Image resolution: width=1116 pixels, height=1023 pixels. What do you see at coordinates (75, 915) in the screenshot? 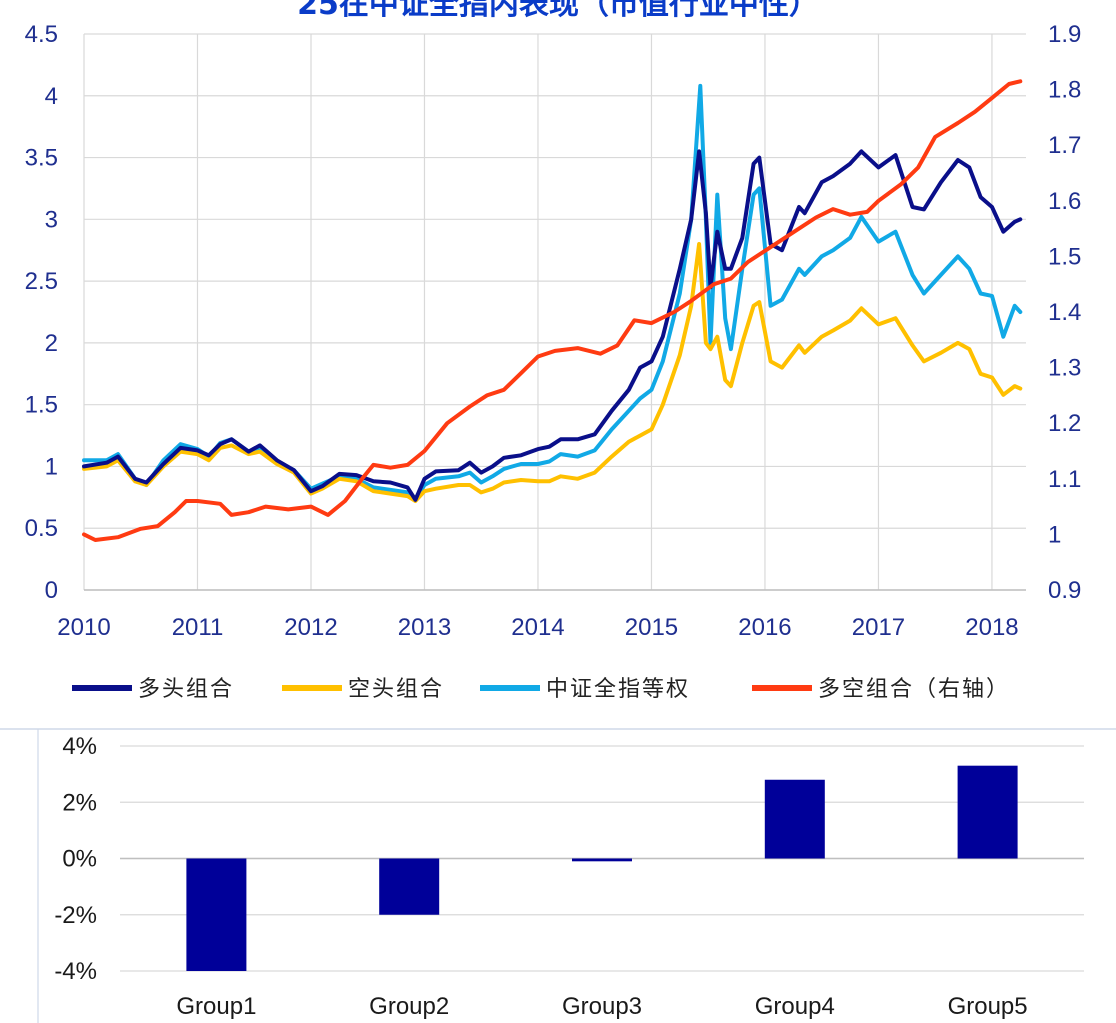
I see `bar-y-tick-label: -2%` at bounding box center [75, 915].